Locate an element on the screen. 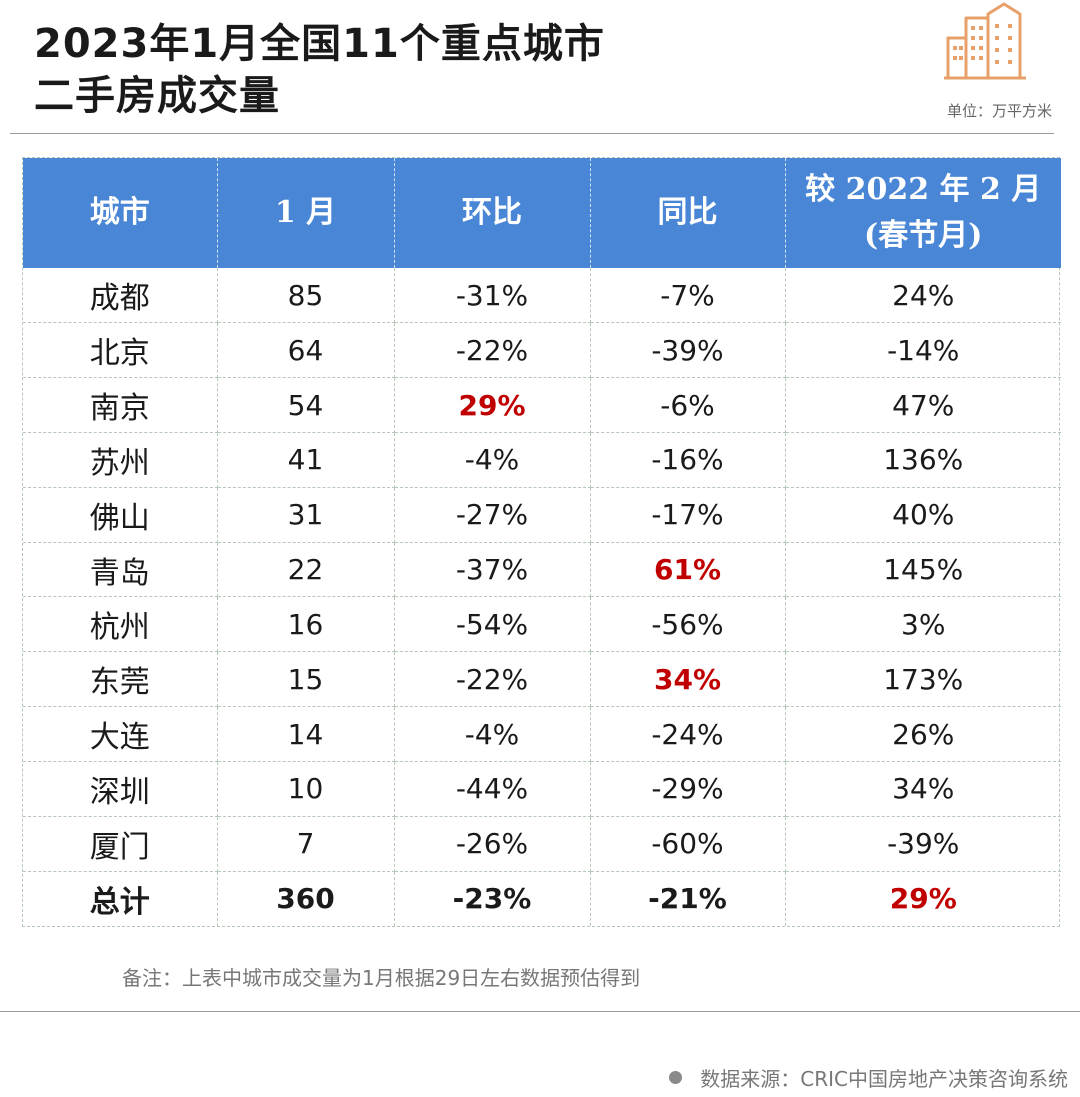 The height and width of the screenshot is (1097, 1080). total-row: 总计 360 -23% -21% 29% is located at coordinates (542, 898).